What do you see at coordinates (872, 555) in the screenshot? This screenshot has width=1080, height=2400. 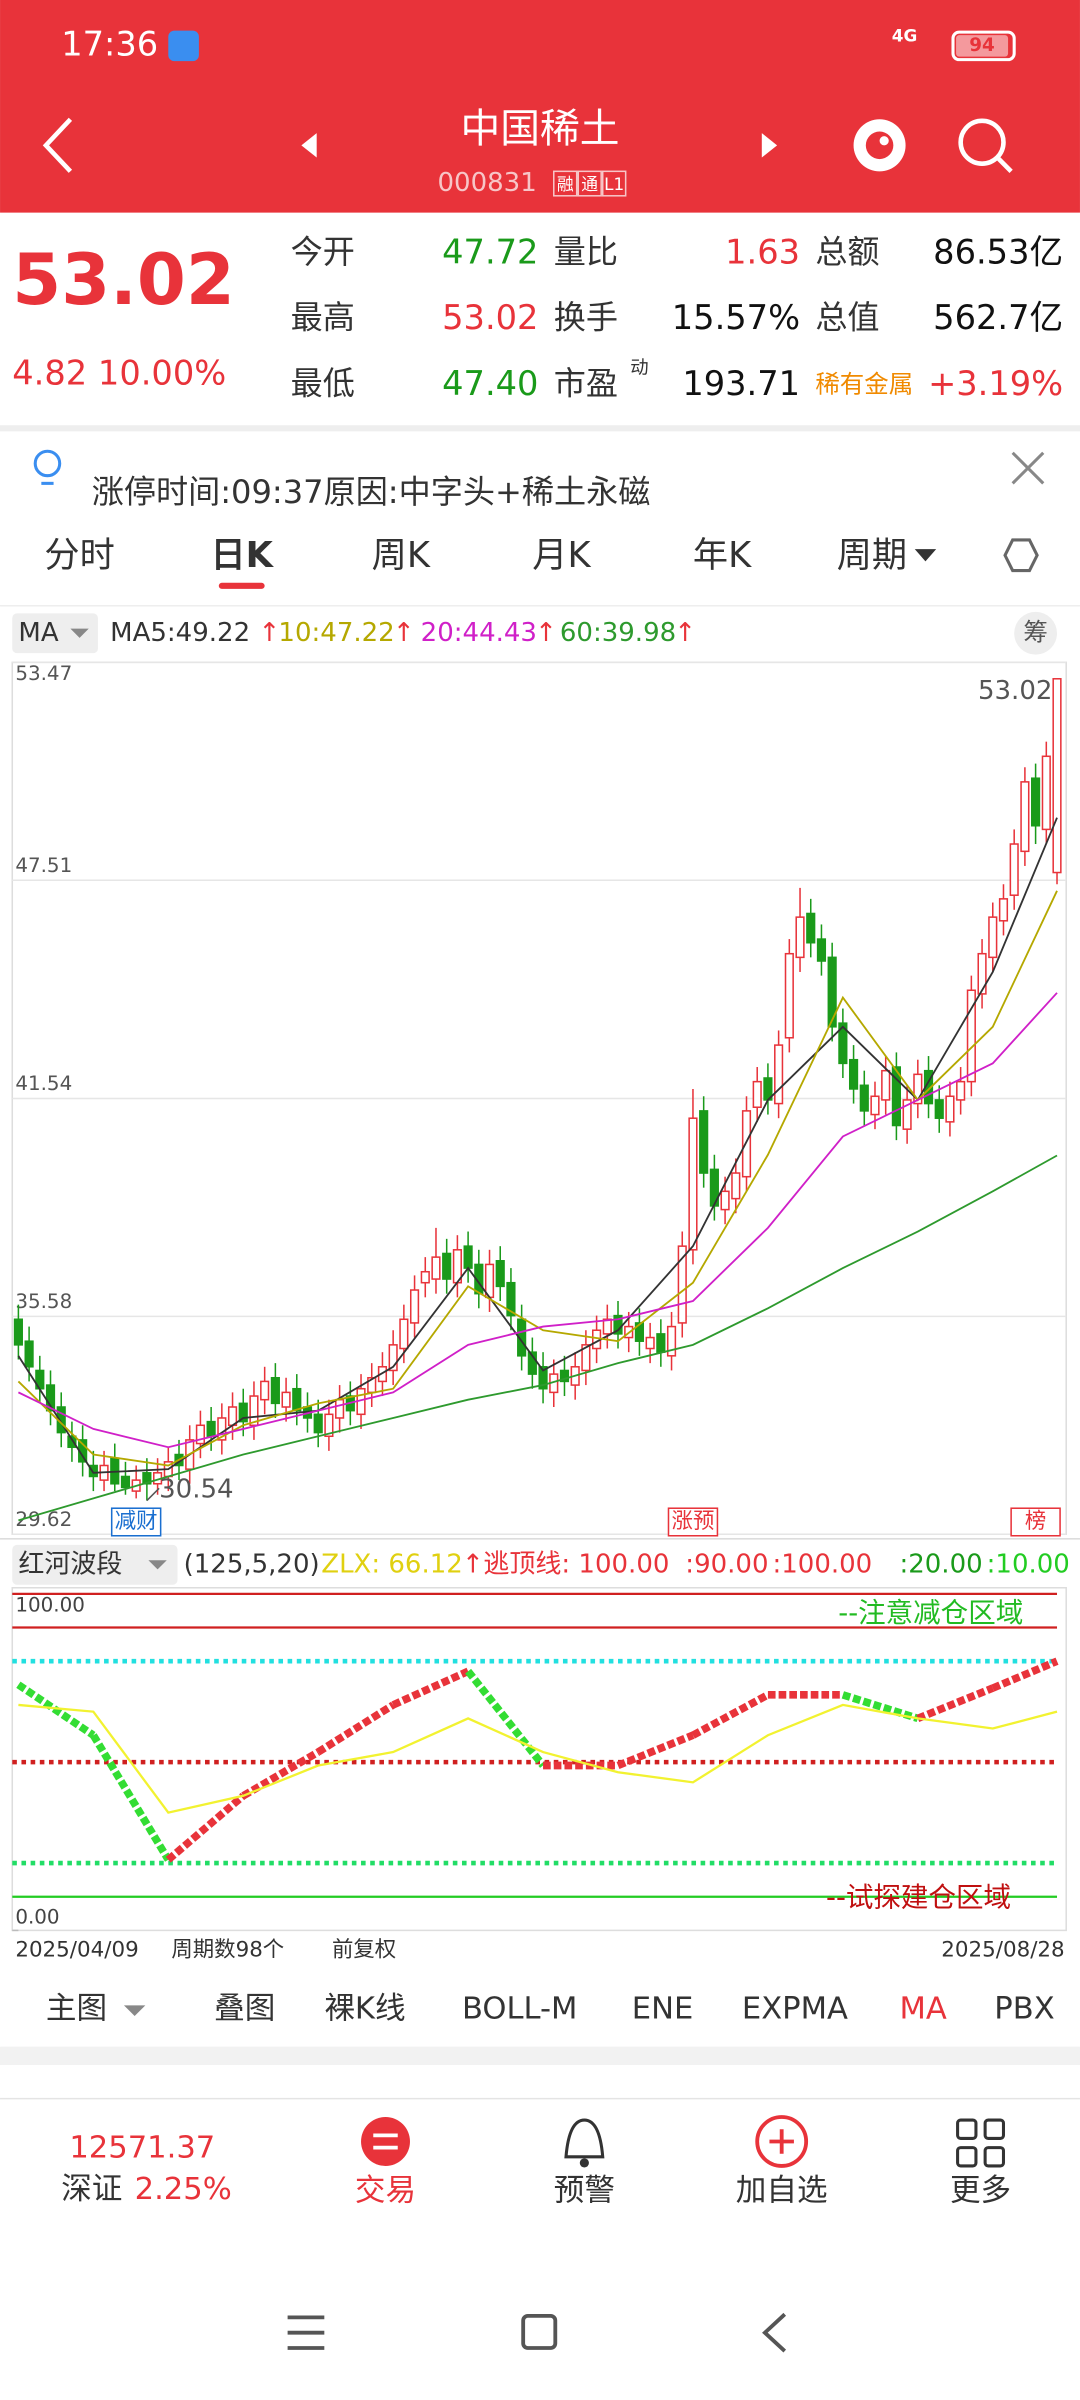 I see `tab: 周期` at bounding box center [872, 555].